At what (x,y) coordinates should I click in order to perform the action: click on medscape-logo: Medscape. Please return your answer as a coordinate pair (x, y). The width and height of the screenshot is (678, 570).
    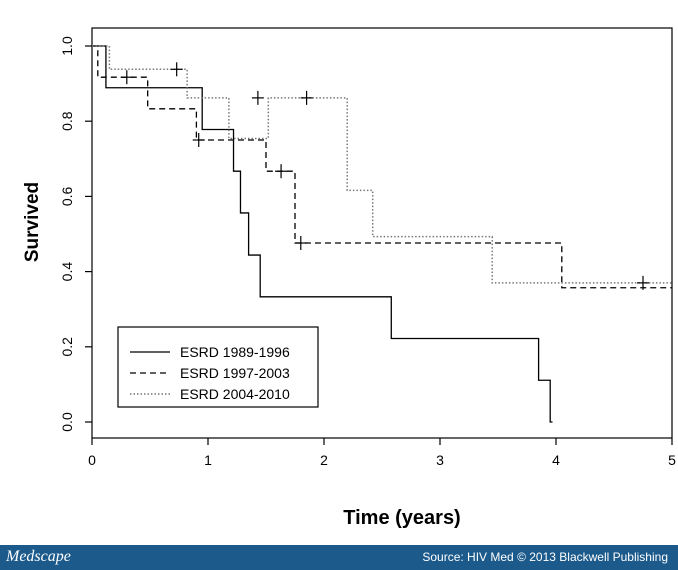
    Looking at the image, I should click on (38, 556).